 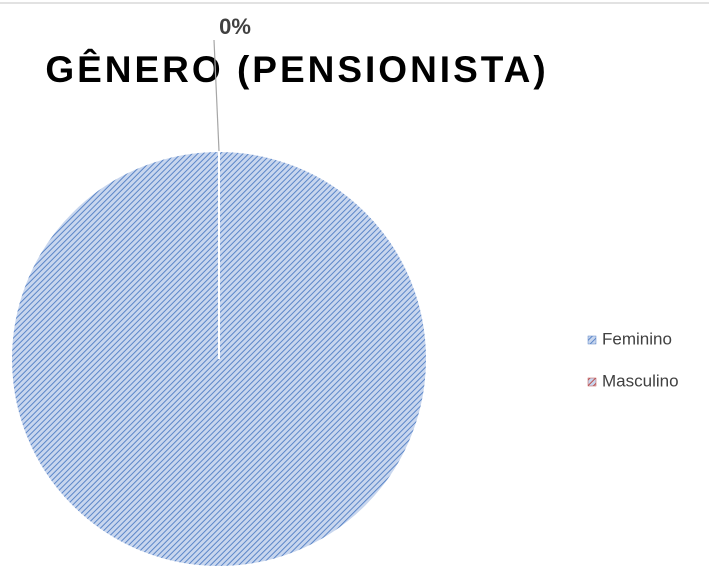 What do you see at coordinates (640, 380) in the screenshot?
I see `legend-label: Masculino` at bounding box center [640, 380].